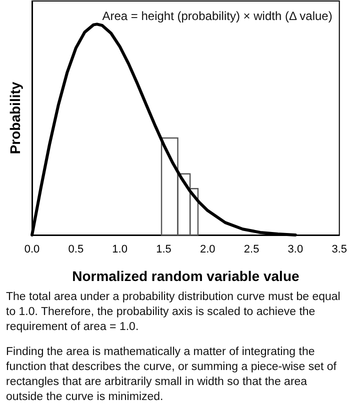 The width and height of the screenshot is (350, 412). Describe the element at coordinates (217, 16) in the screenshot. I see `text: Area = height (probability) × width (Δ value)` at that location.